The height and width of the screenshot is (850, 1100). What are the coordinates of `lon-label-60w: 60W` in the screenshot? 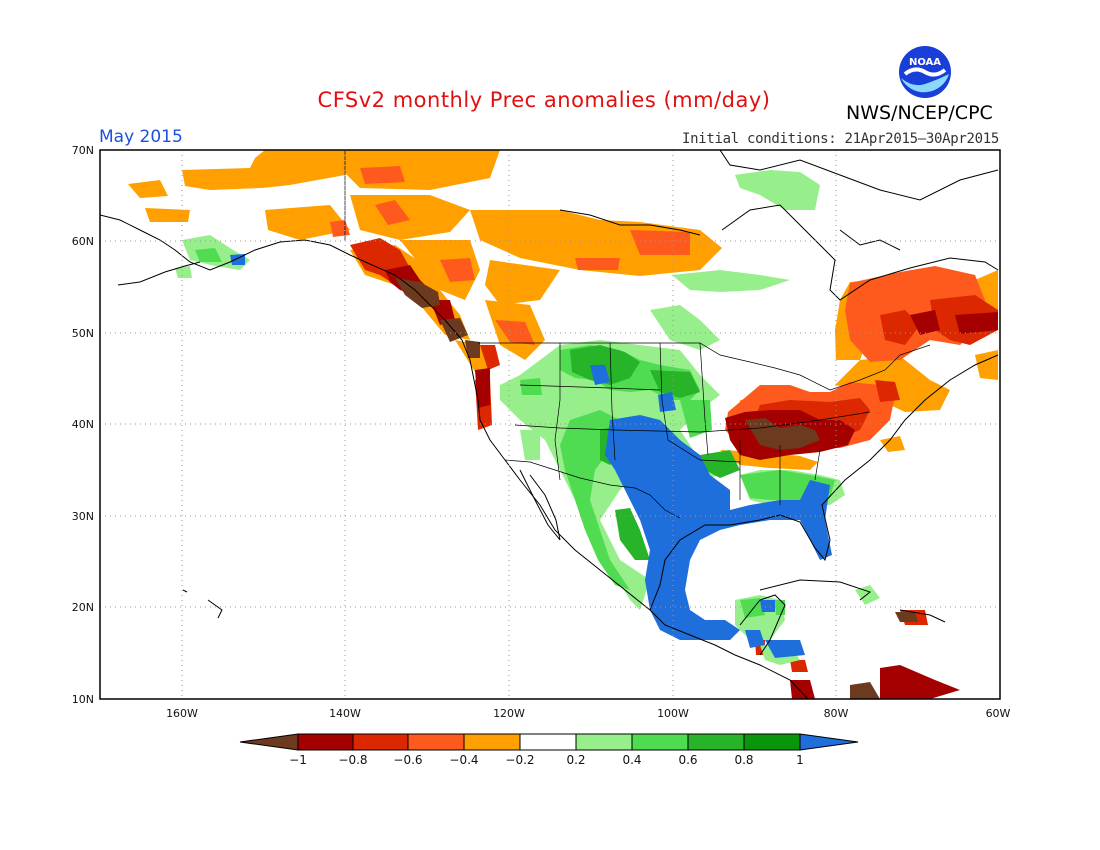 It's located at (998, 713).